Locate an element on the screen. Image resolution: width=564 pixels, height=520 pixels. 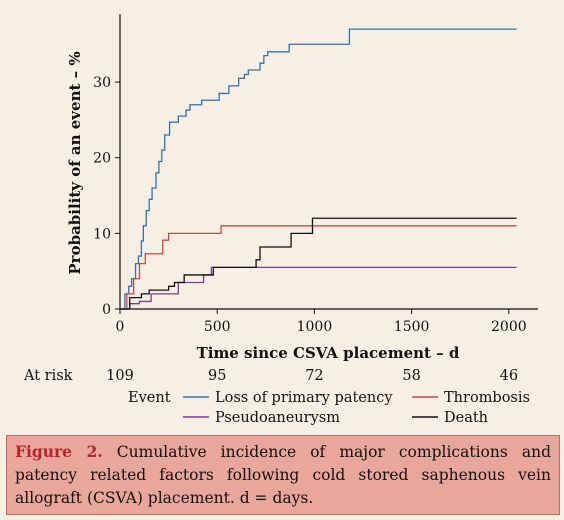
x-axis-label: Time since CSVA placement – d is located at coordinates (328, 353).